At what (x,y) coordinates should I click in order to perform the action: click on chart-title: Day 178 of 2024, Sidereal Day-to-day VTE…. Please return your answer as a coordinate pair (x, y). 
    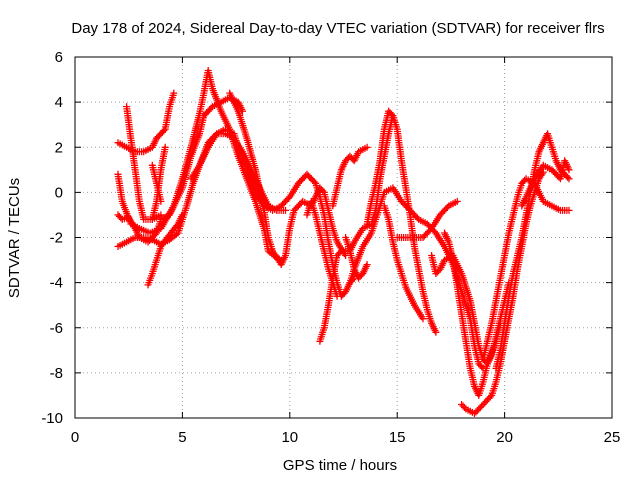
    Looking at the image, I should click on (337, 28).